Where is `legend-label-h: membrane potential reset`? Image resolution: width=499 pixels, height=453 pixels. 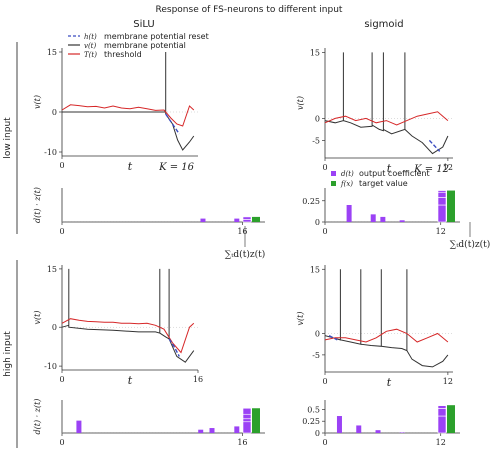
legend-label-h: membrane potential reset is located at coordinates (156, 36).